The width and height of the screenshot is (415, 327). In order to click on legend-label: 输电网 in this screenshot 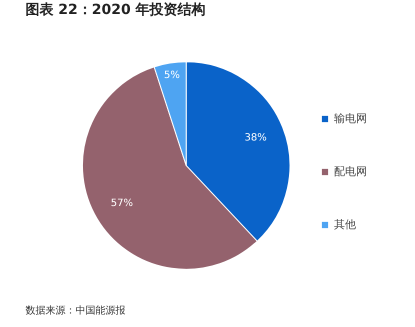, I will do `click(350, 118)`.